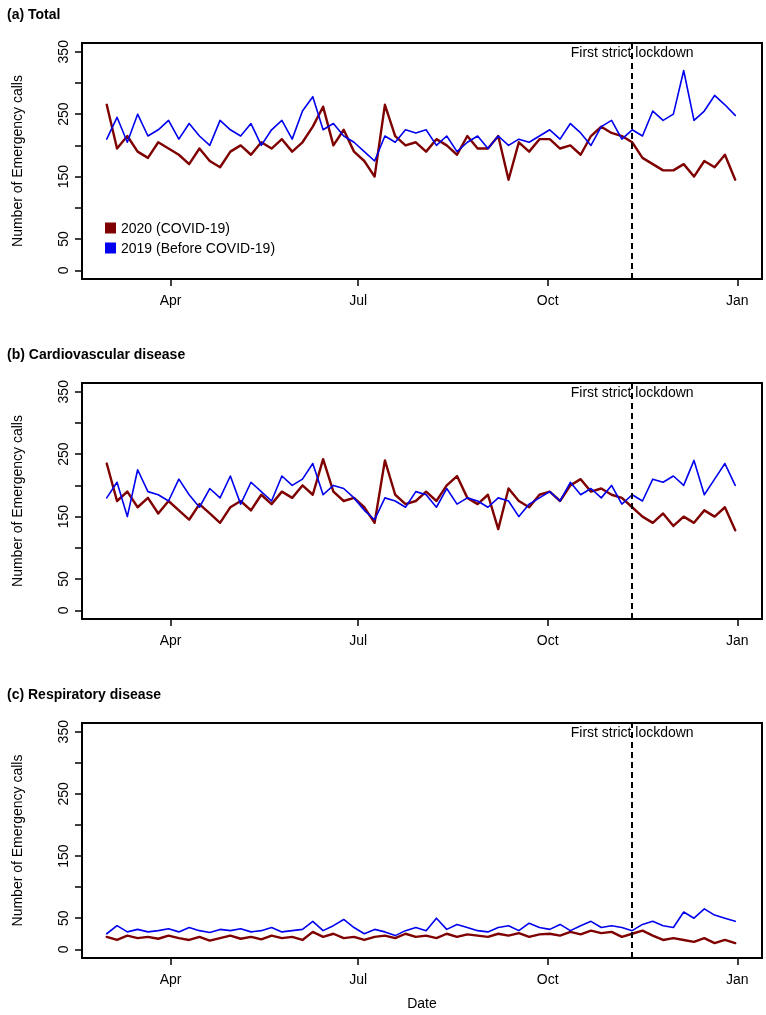 The width and height of the screenshot is (766, 1015). What do you see at coordinates (198, 248) in the screenshot?
I see `legend-label: 2019 (Before COVID-19)` at bounding box center [198, 248].